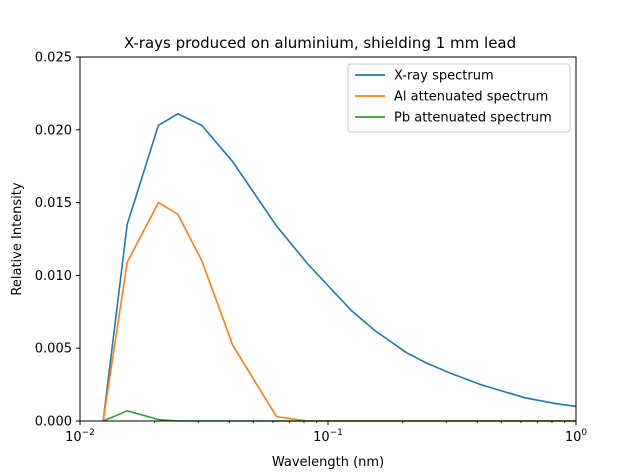 Image resolution: width=640 pixels, height=473 pixels. What do you see at coordinates (576, 436) in the screenshot?
I see `x-tick-label: 10⁰` at bounding box center [576, 436].